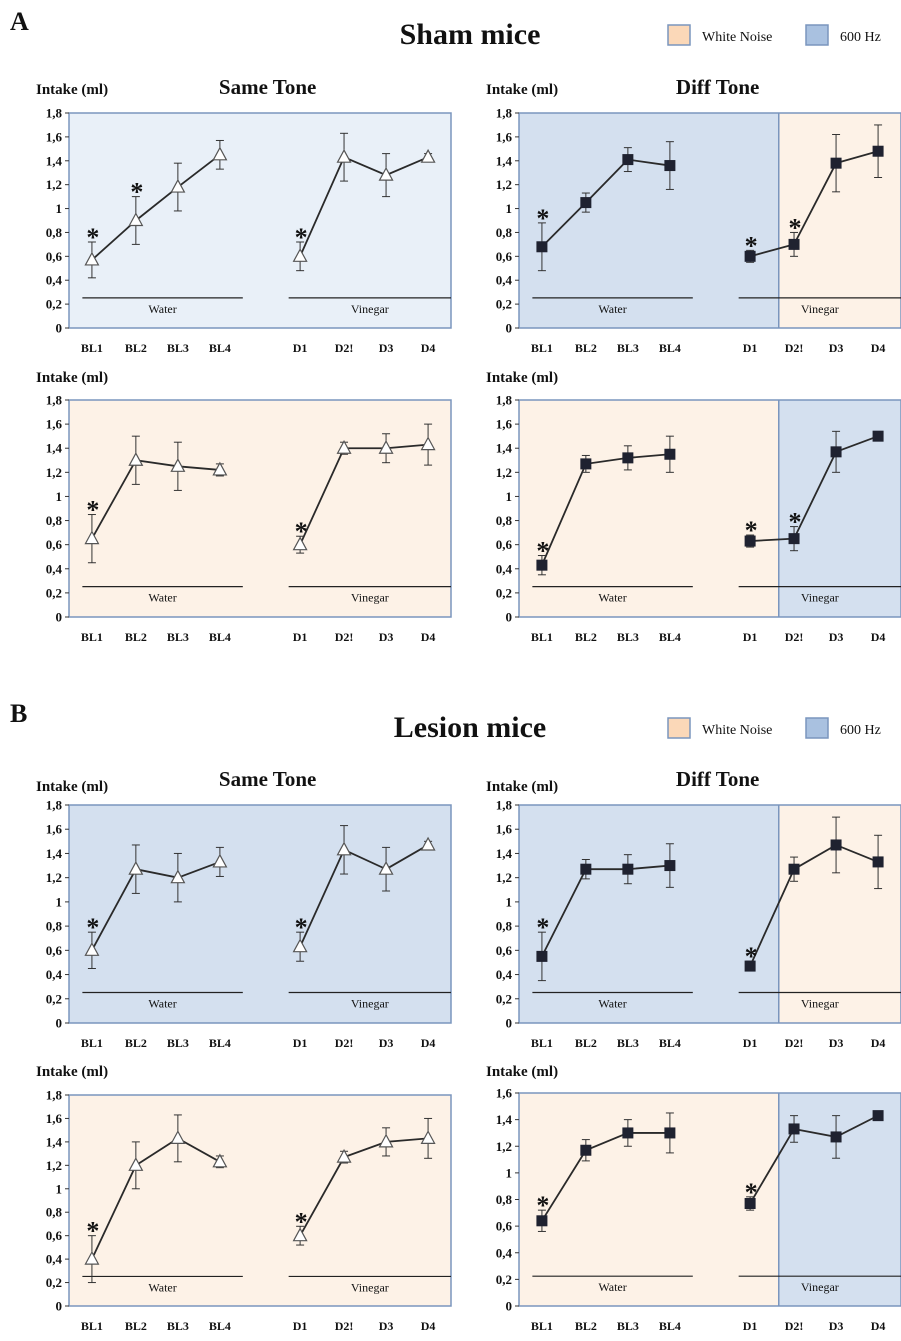  Describe the element at coordinates (19, 21) in the screenshot. I see `section-letter-a: A` at that location.